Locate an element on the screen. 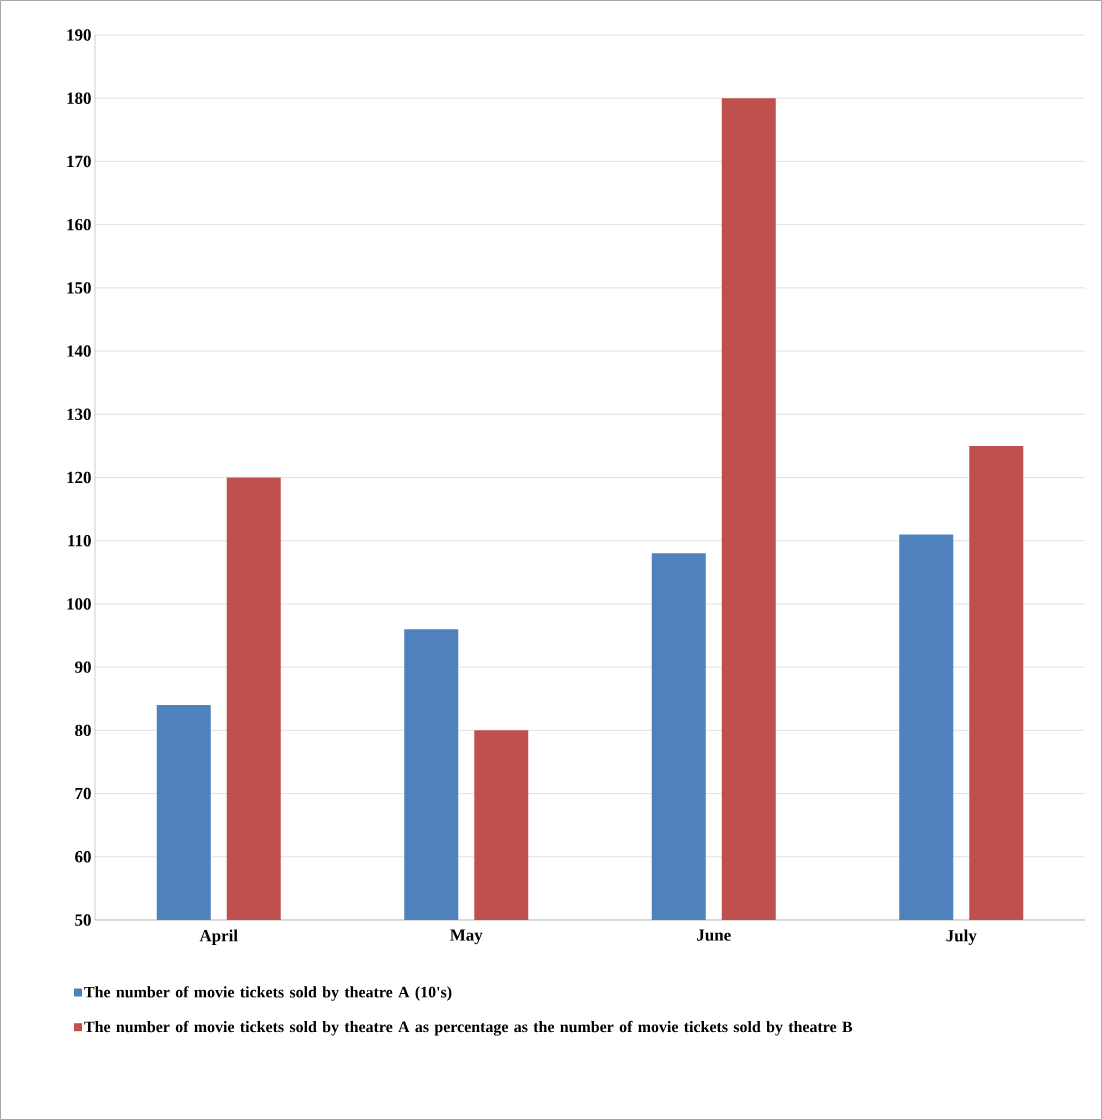 The image size is (1102, 1120). legend-label: The number of movie tickets sold by theatre A as percentage as the number of movie tickets sold by theatre B is located at coordinates (468, 1028).